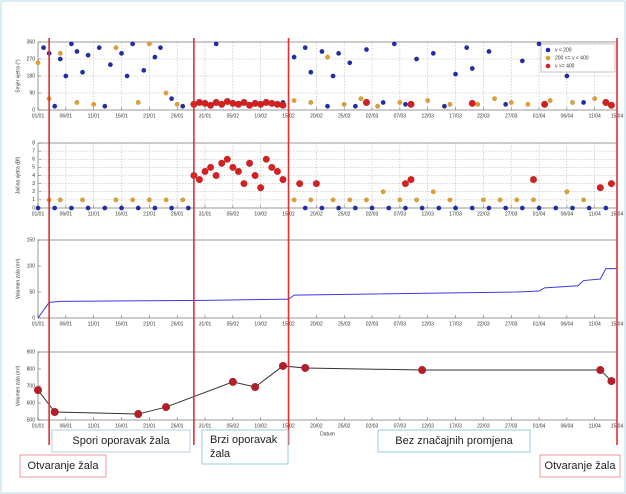 The width and height of the screenshot is (626, 494). Describe the element at coordinates (66, 426) in the screenshot. I see `x-tick-label: 06/01` at that location.